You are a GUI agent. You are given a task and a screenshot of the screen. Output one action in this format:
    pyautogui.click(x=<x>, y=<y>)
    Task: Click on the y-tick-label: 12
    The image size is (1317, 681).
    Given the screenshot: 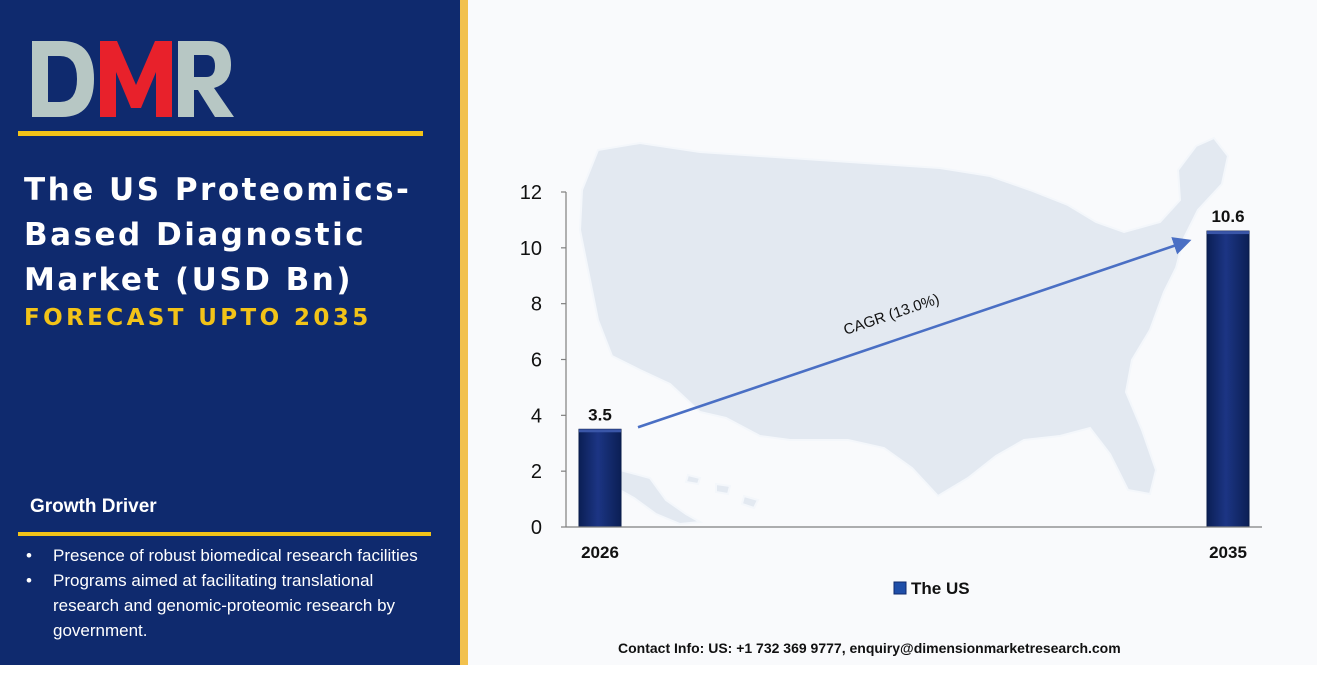 What is the action you would take?
    pyautogui.click(x=531, y=193)
    